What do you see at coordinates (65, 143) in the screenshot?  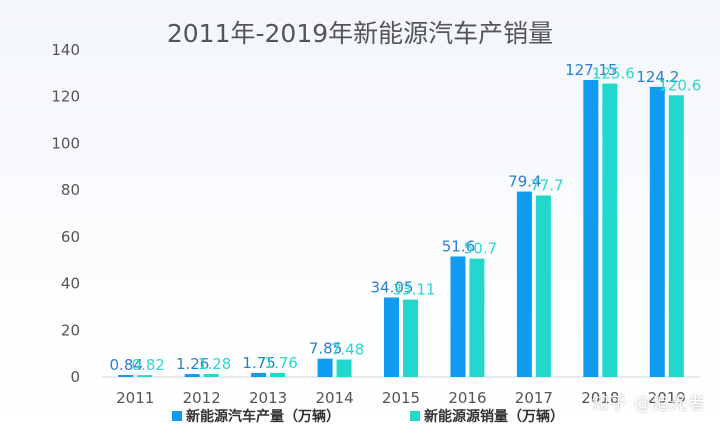 I see `y-tick-label: 100` at bounding box center [65, 143].